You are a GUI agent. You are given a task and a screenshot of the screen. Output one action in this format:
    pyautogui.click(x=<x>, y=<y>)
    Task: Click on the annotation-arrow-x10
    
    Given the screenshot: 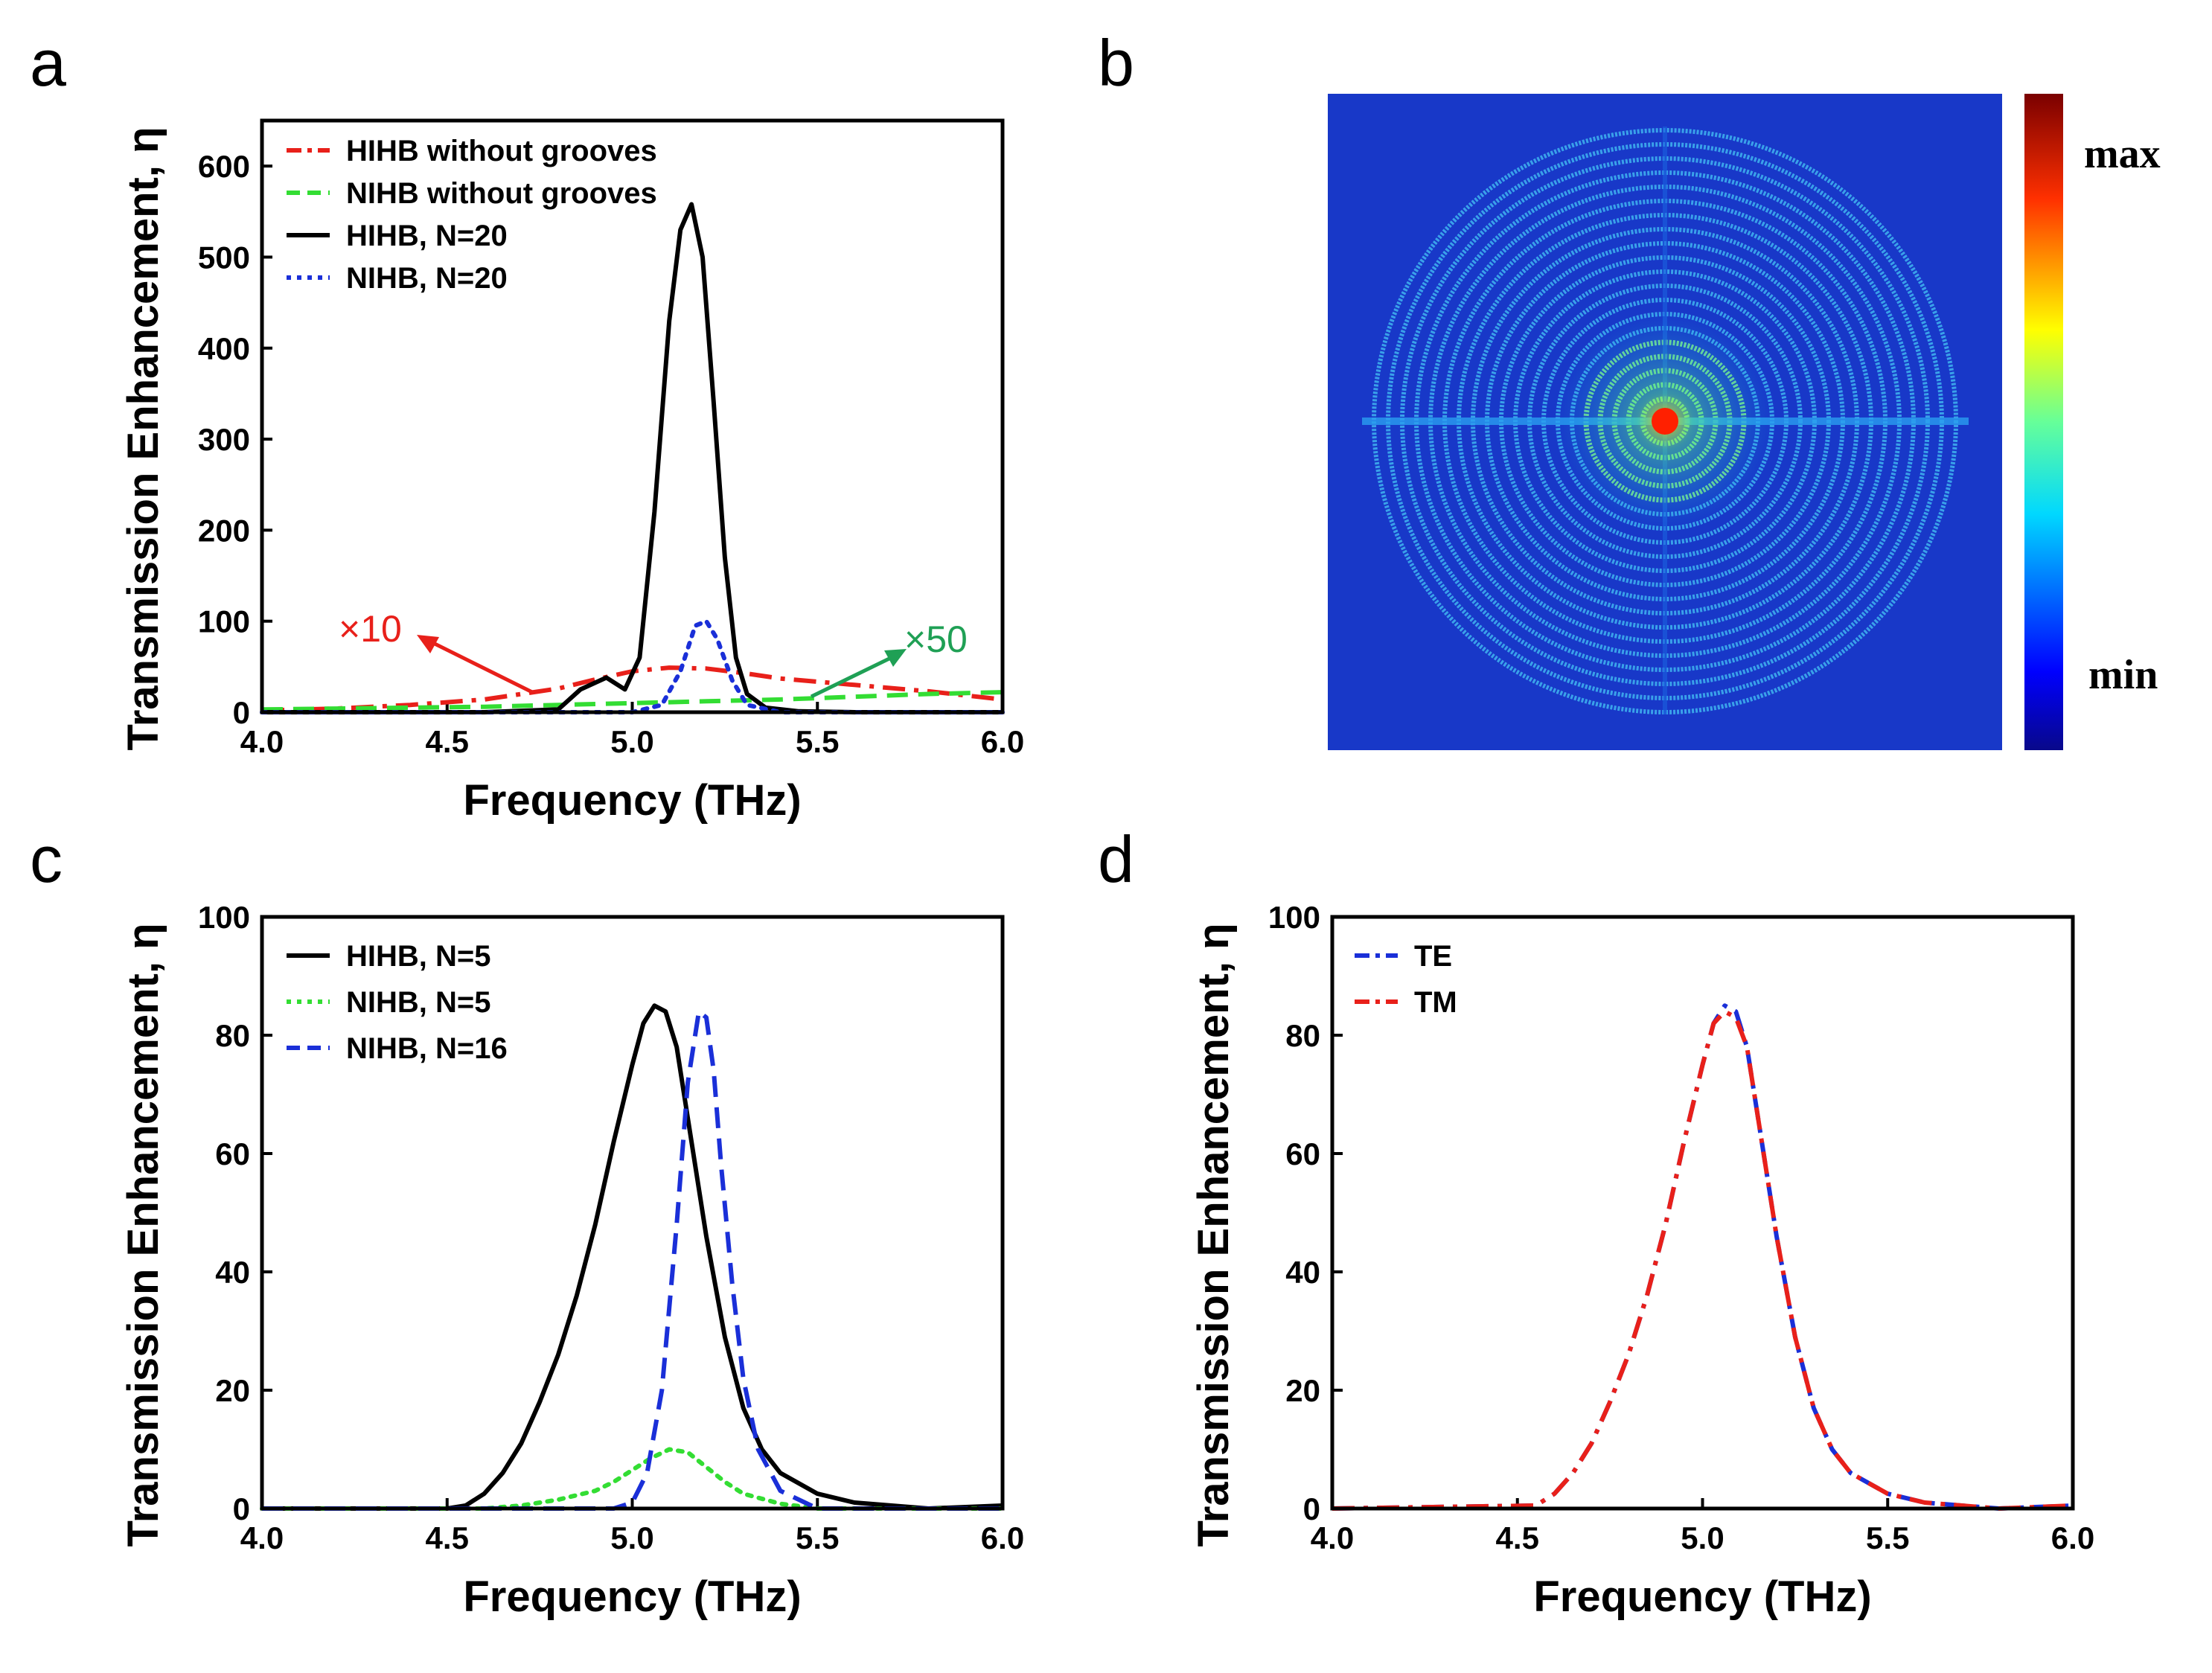 What is the action you would take?
    pyautogui.click(x=479, y=665)
    